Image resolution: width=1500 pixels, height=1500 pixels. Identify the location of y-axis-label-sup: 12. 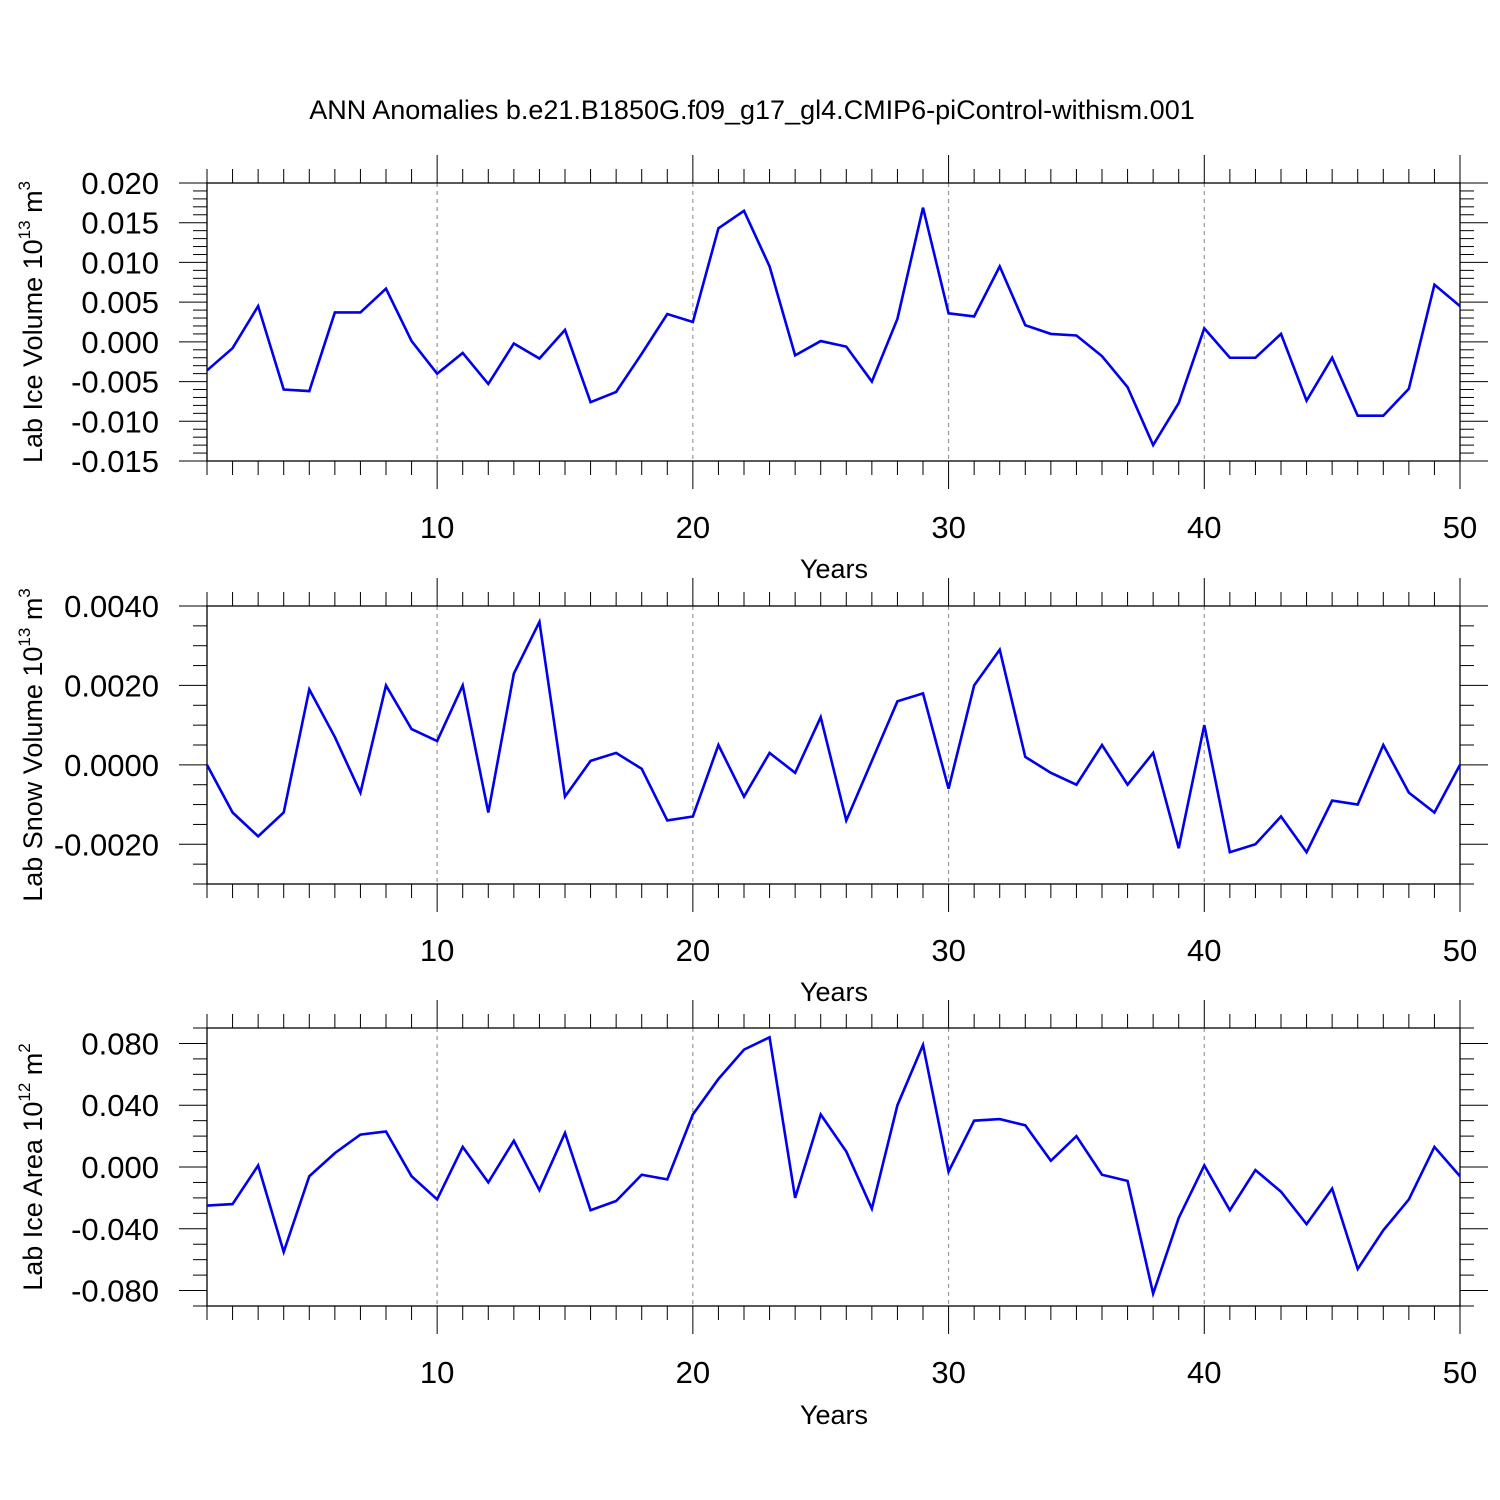
(24, 1092).